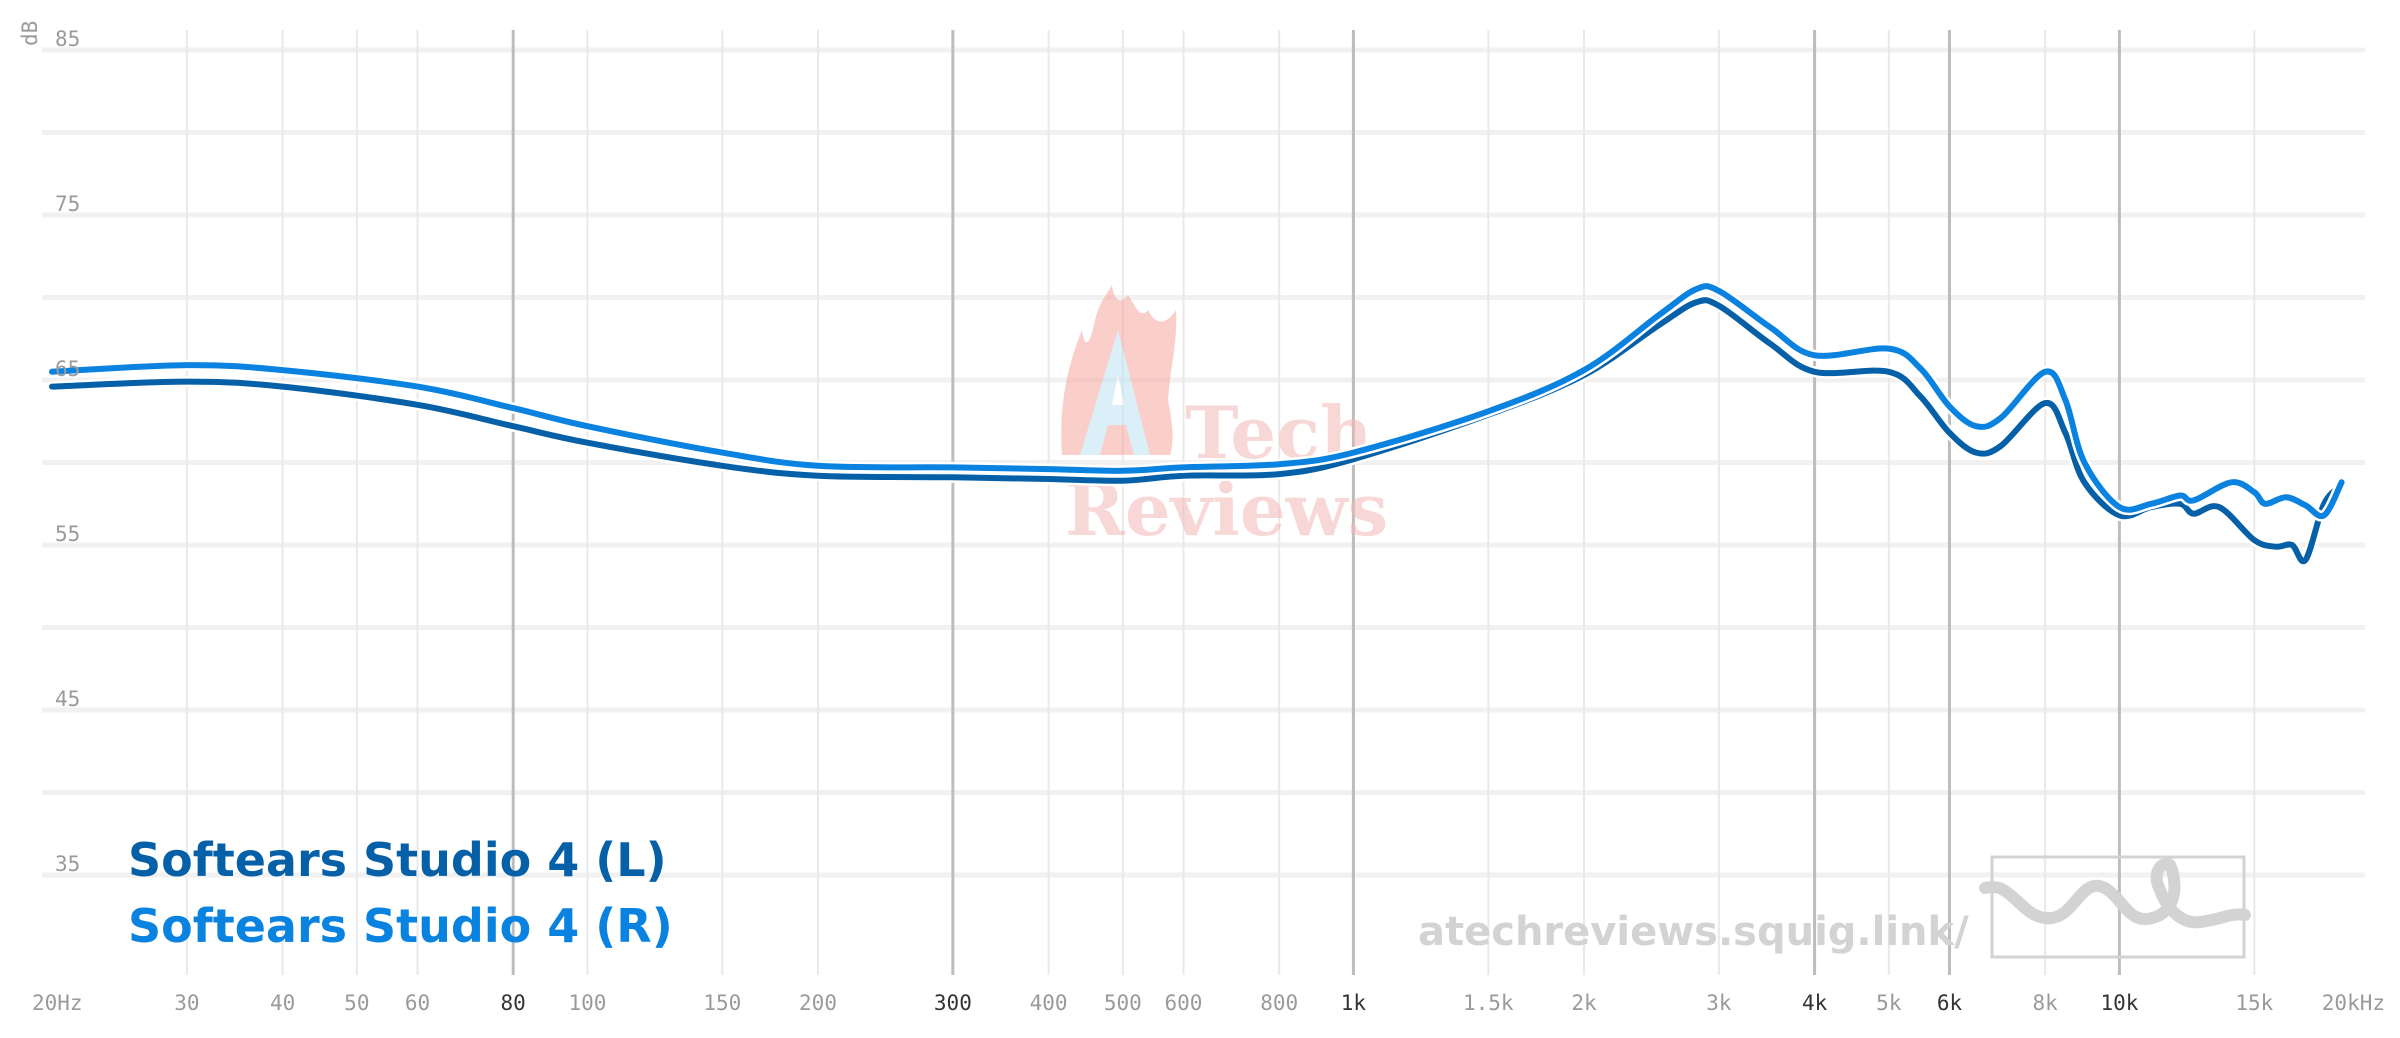 The height and width of the screenshot is (1038, 2400). What do you see at coordinates (1184, 1003) in the screenshot?
I see `x-tick-label: 600` at bounding box center [1184, 1003].